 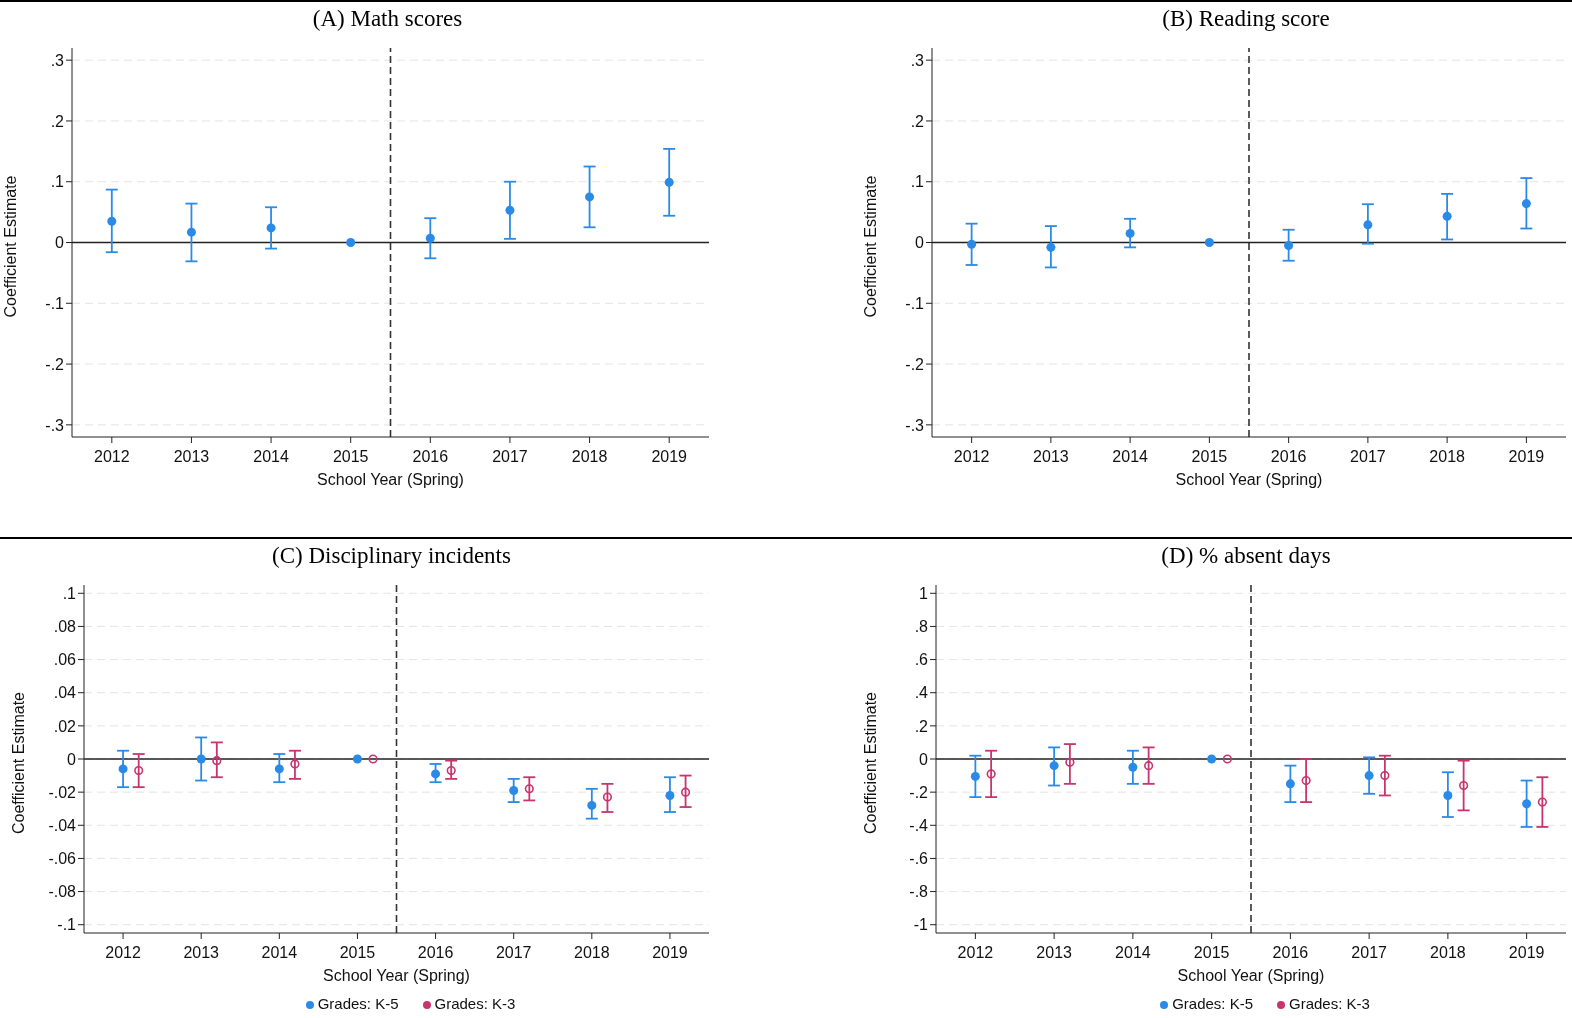 What do you see at coordinates (919, 825) in the screenshot?
I see `y-tick-label: -.4` at bounding box center [919, 825].